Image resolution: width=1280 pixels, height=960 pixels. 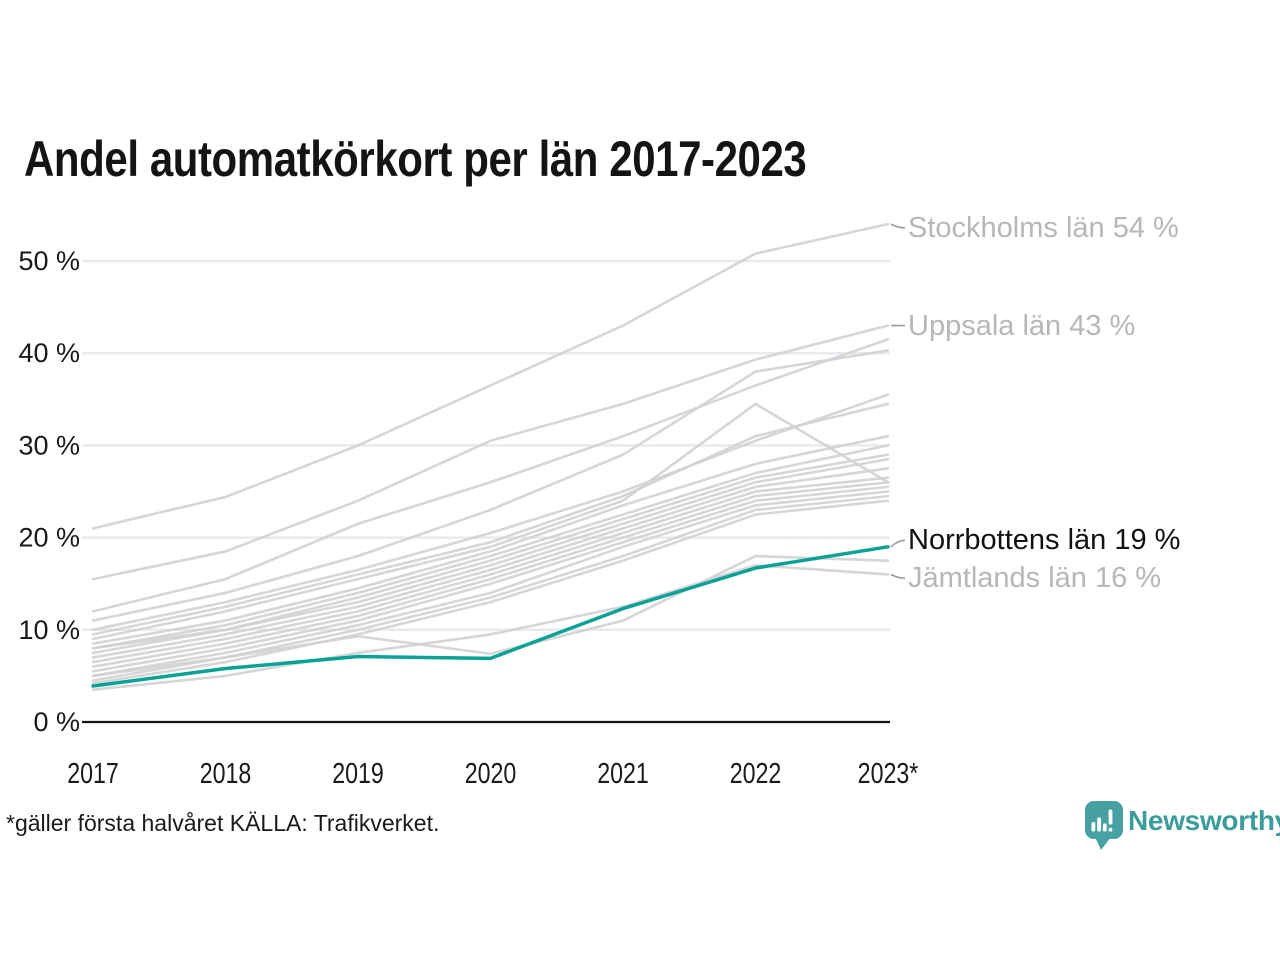 What do you see at coordinates (1204, 820) in the screenshot?
I see `newsworthy-wordmark: Newsworthy` at bounding box center [1204, 820].